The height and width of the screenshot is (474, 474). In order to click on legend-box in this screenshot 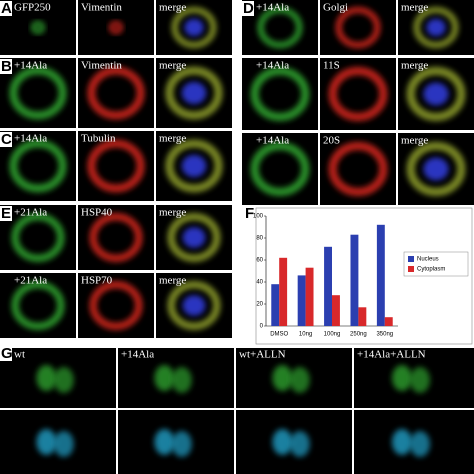, I will do `click(436, 264)`.